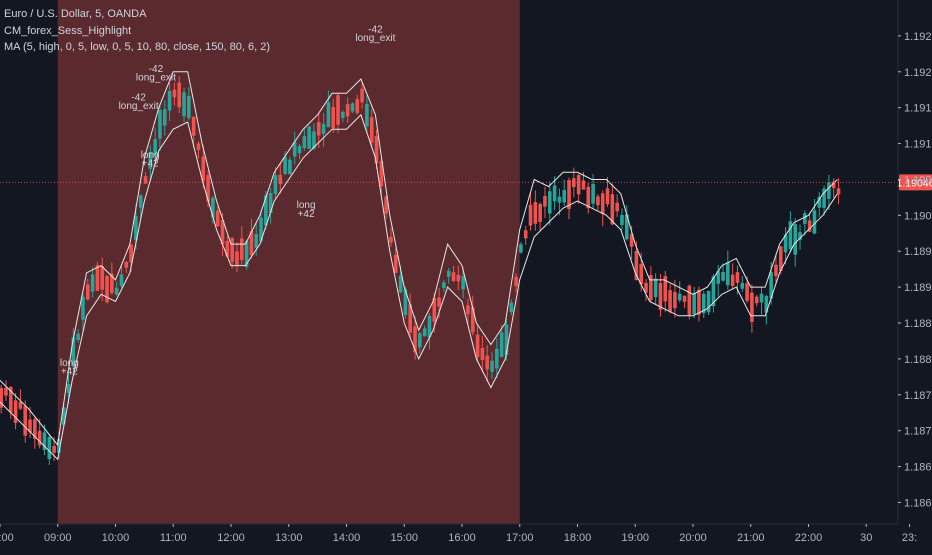  I want to click on signal-label-8: long, so click(306, 205).